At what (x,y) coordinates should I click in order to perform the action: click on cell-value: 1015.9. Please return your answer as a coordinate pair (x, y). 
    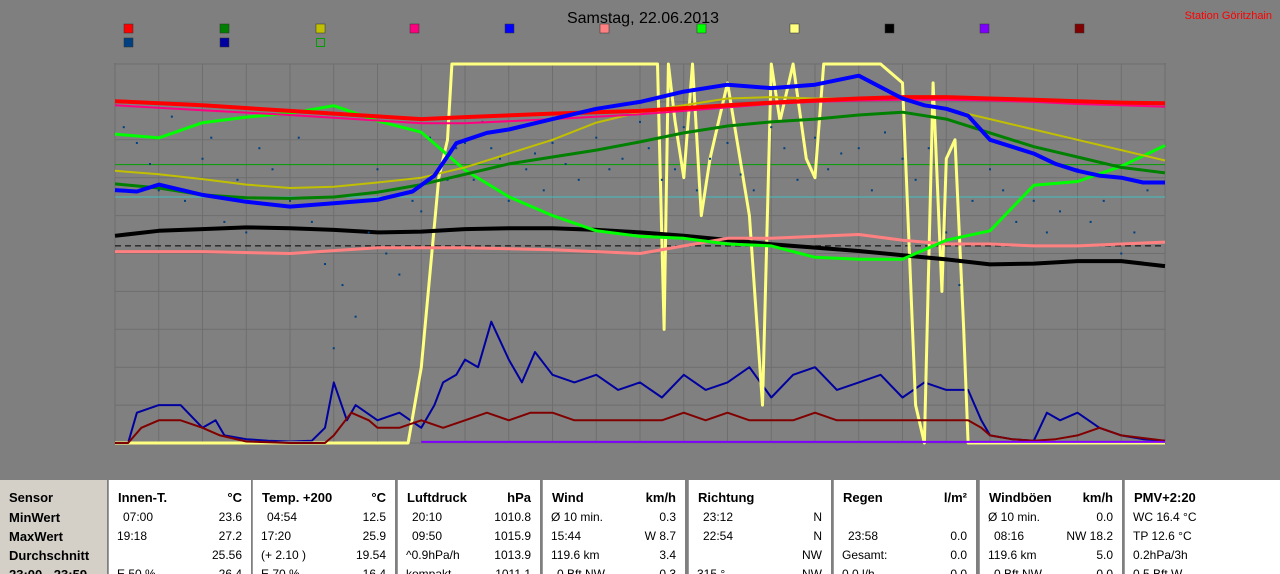
    Looking at the image, I should click on (512, 536).